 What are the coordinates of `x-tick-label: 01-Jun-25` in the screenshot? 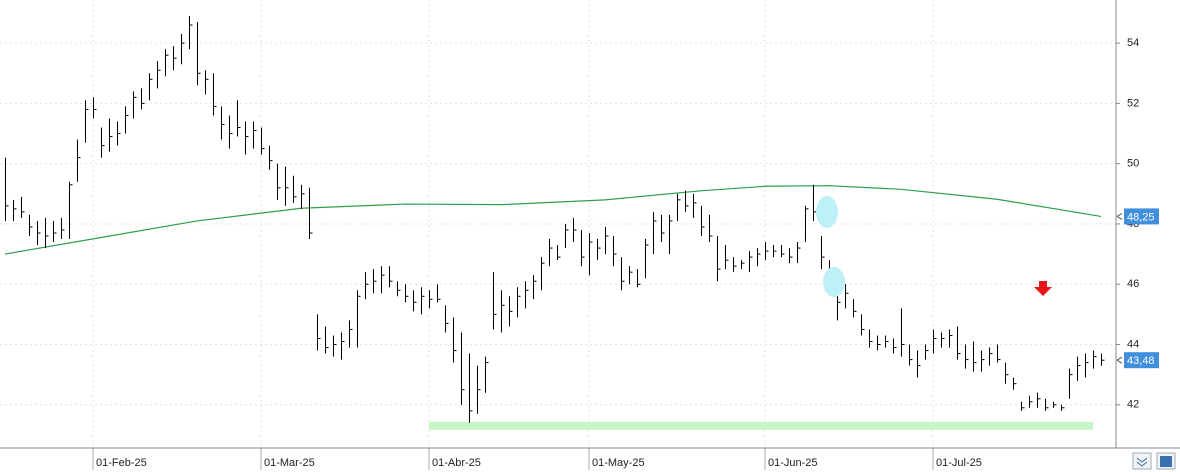 It's located at (793, 463).